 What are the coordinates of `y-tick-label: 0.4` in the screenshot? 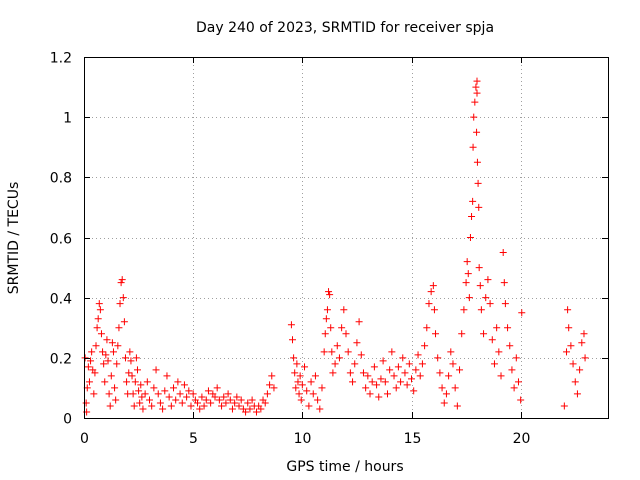 It's located at (61, 300).